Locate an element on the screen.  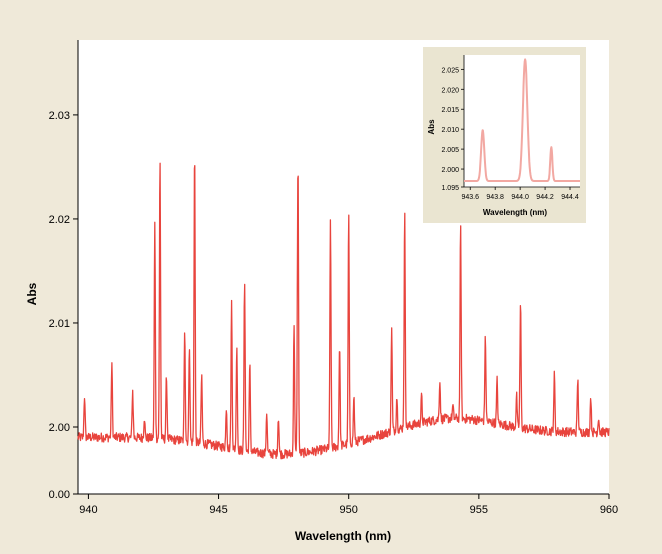
main-y-tick-label: 2.03 is located at coordinates (59, 116).